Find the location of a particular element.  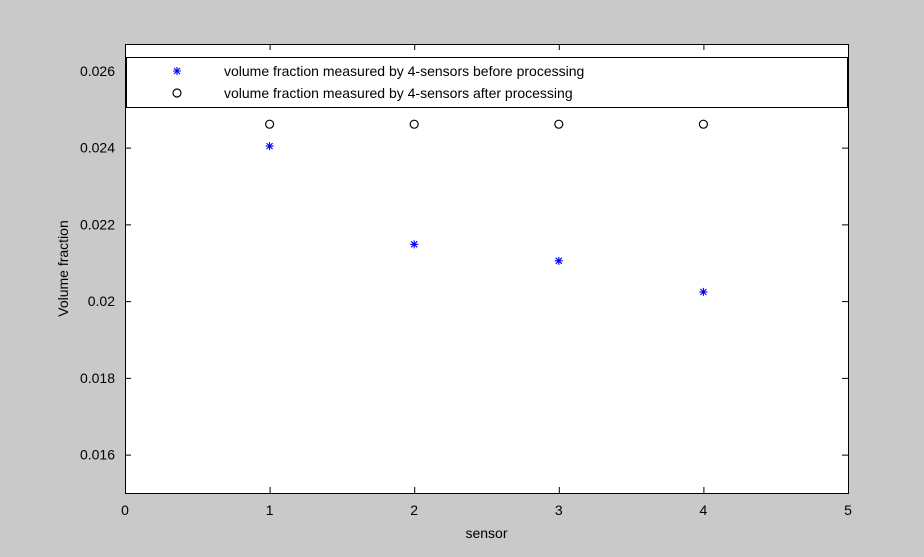

legend-box is located at coordinates (487, 82).